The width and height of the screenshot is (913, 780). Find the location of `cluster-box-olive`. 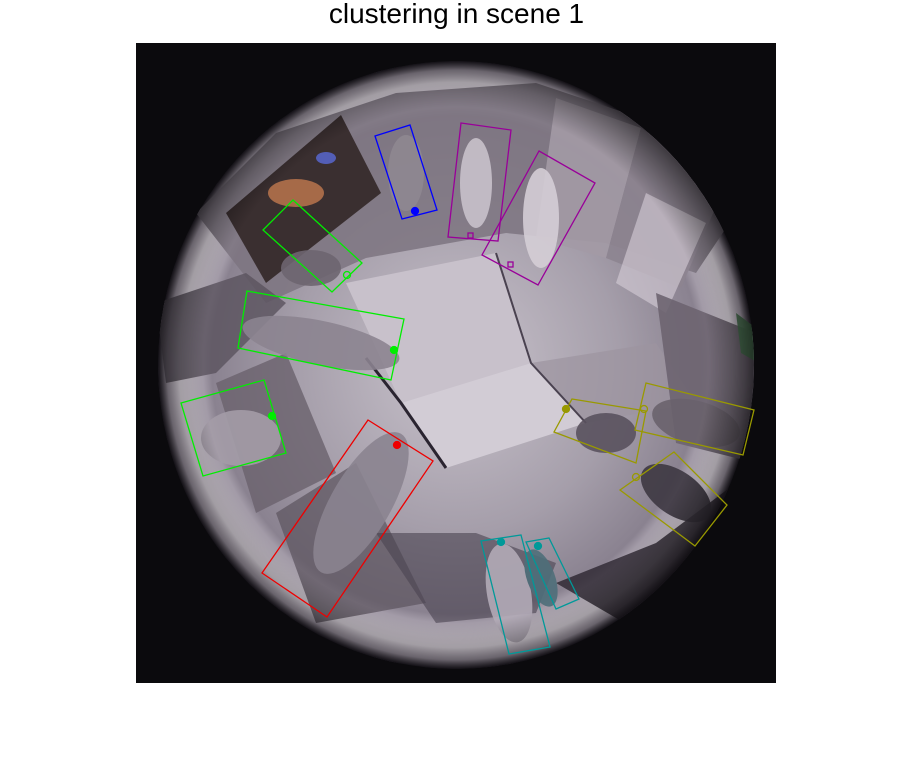

cluster-box-olive is located at coordinates (654, 464).